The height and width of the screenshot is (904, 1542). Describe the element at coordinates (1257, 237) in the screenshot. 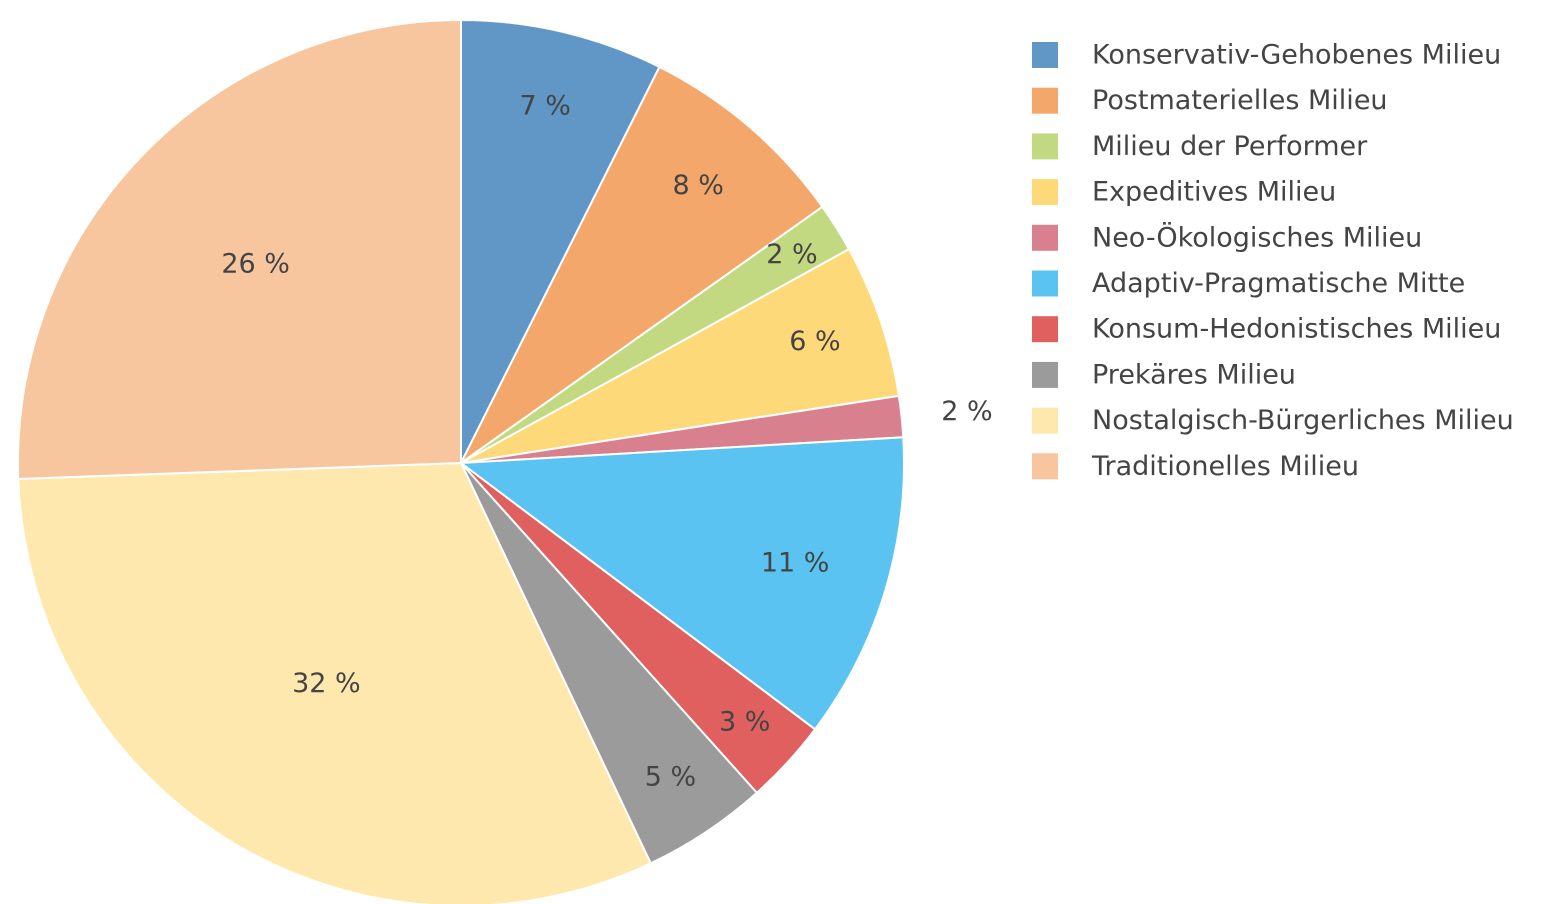

I see `legend-label: Neo-Ökologisches Milieu` at that location.